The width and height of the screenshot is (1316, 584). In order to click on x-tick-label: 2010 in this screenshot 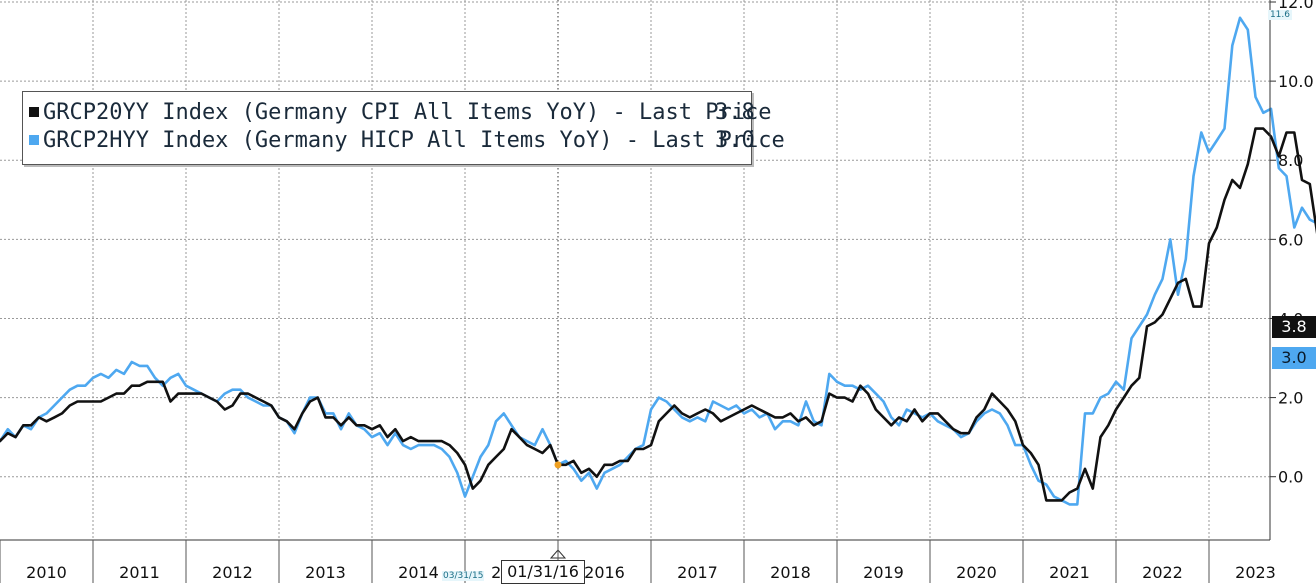, I will do `click(46, 572)`.